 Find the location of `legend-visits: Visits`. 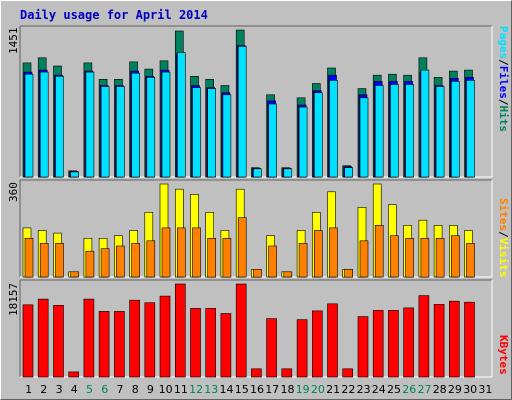

legend-visits: Visits is located at coordinates (503, 257).